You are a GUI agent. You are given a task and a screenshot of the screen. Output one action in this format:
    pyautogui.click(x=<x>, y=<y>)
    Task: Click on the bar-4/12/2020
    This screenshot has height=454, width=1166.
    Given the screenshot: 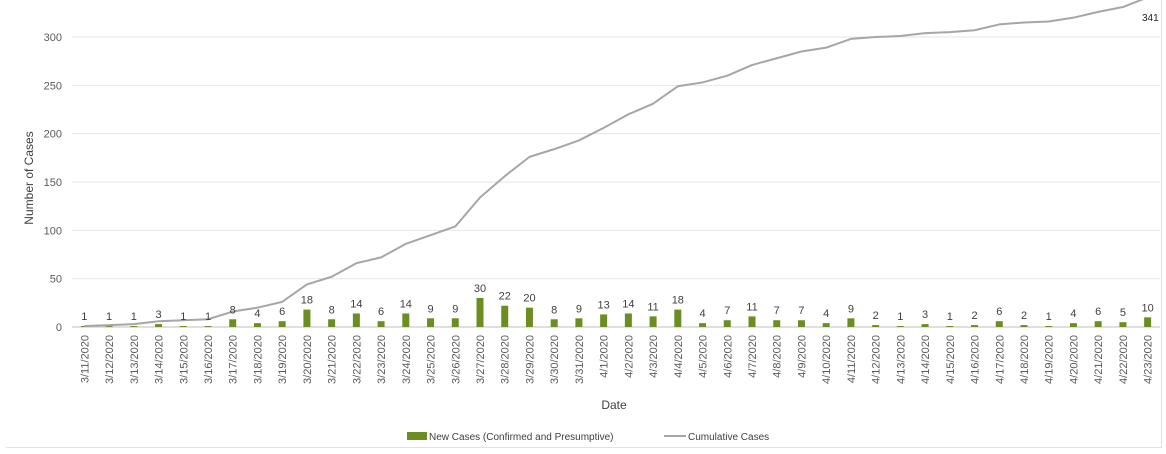 What is the action you would take?
    pyautogui.click(x=876, y=326)
    